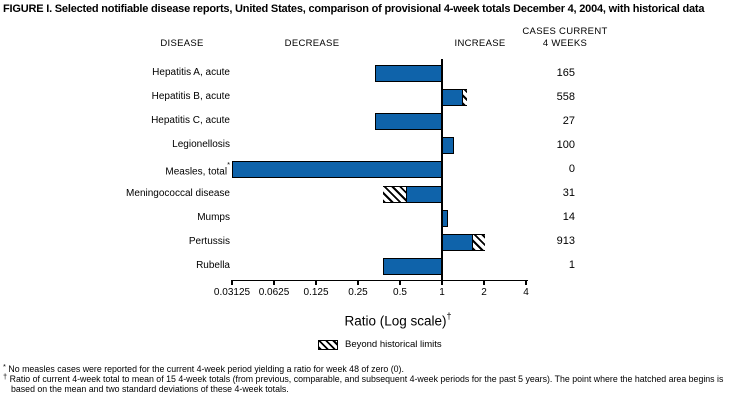 Image resolution: width=733 pixels, height=402 pixels. I want to click on disease-label: Meningococcal disease, so click(178, 193).